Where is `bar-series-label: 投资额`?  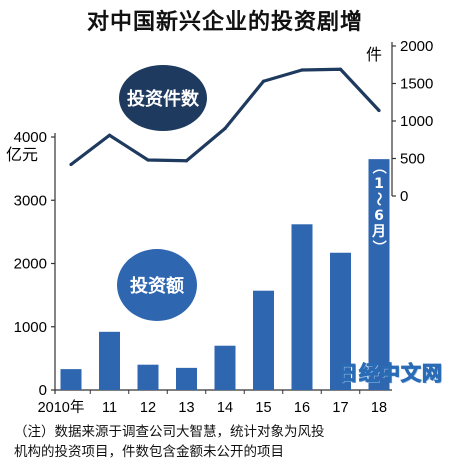
bar-series-label: 投资额 is located at coordinates (157, 286).